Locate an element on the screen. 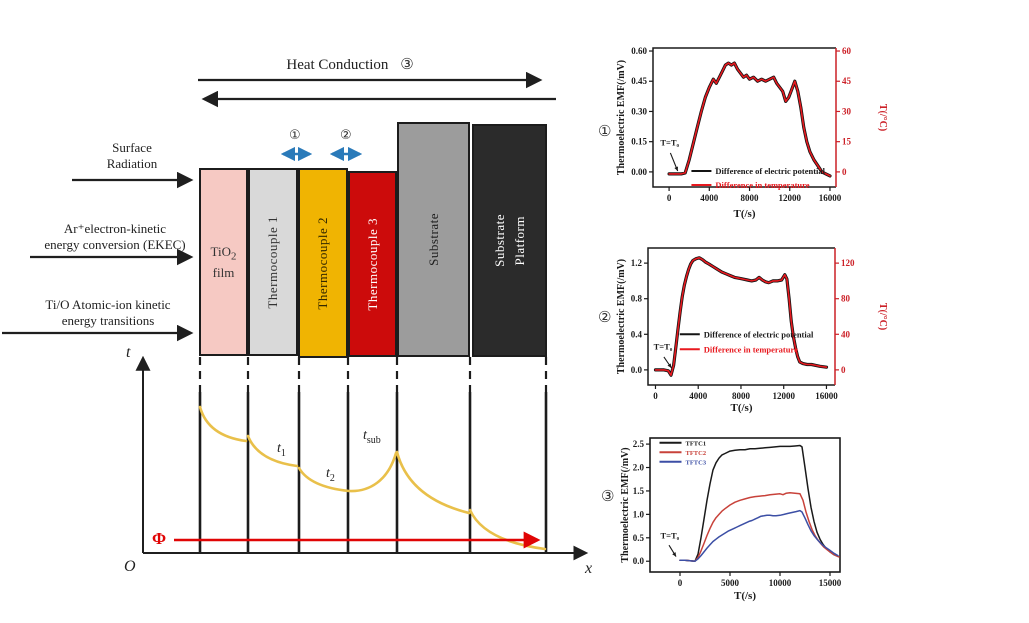  svg-text: 0.00 is located at coordinates (639, 172).